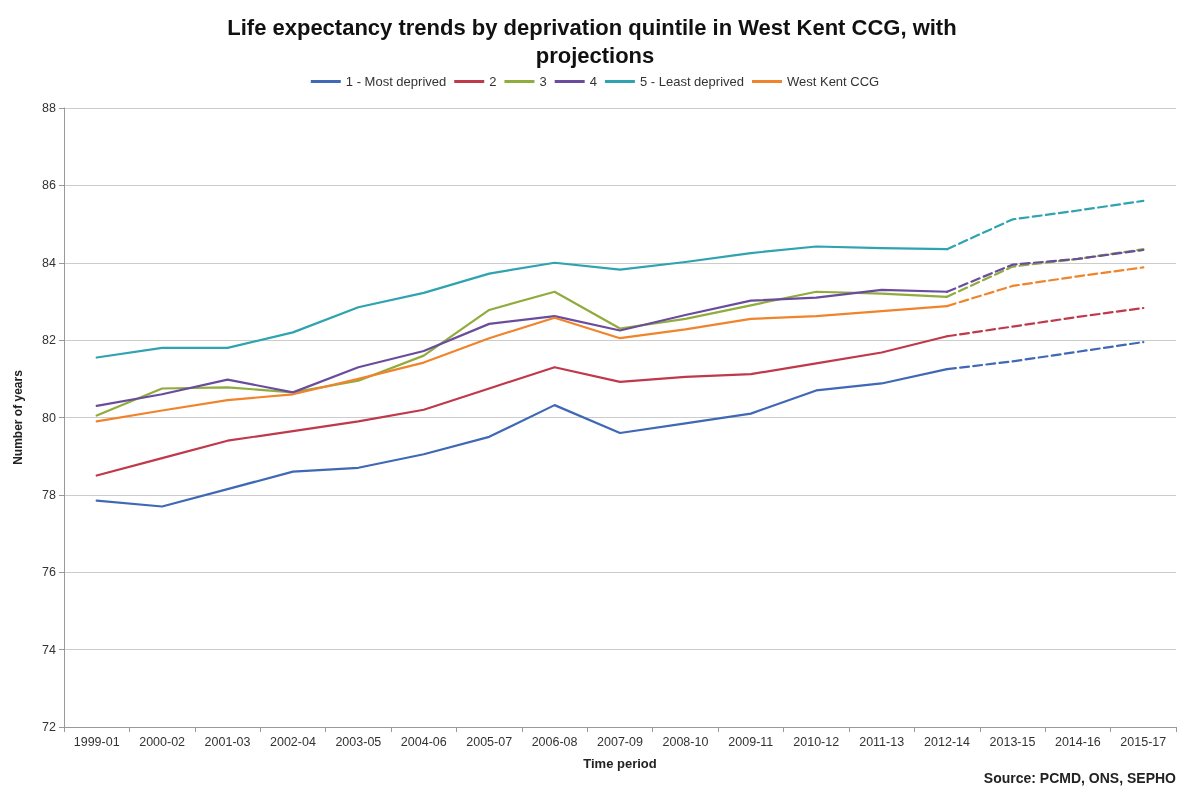  I want to click on x-tick-label: 2003-05, so click(358, 741).